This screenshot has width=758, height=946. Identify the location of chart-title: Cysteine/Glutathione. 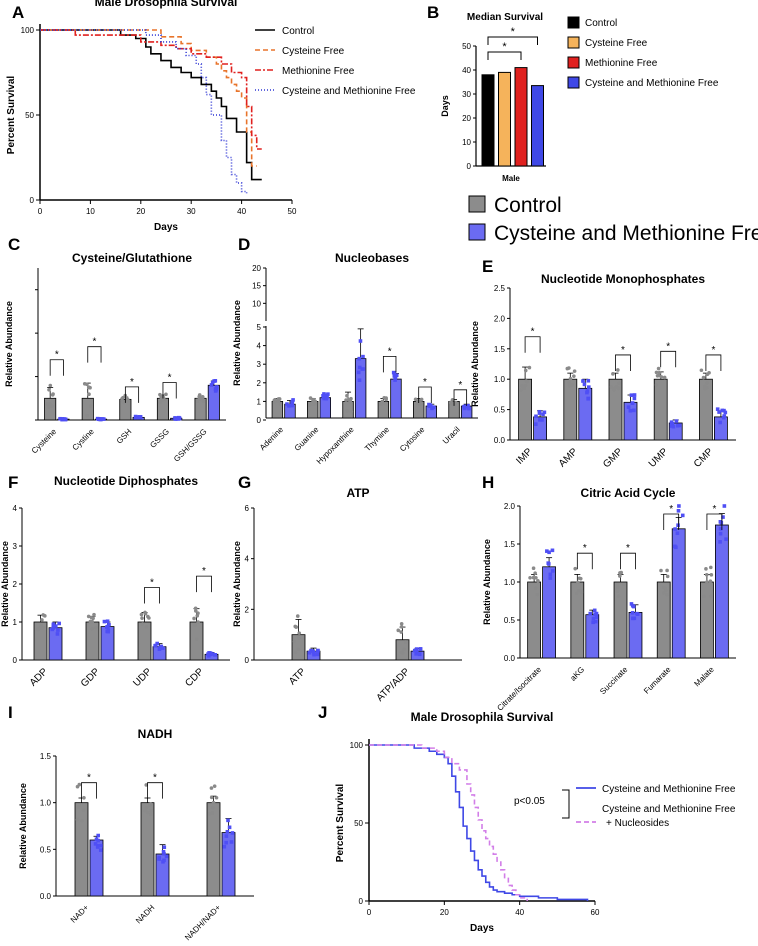
(132, 258).